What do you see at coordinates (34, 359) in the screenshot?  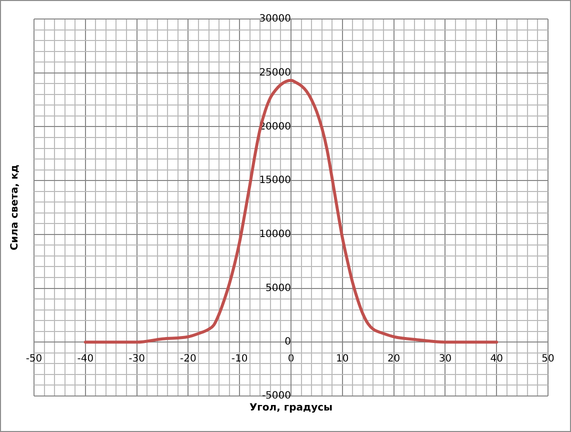 I see `x-tick-label: -50` at bounding box center [34, 359].